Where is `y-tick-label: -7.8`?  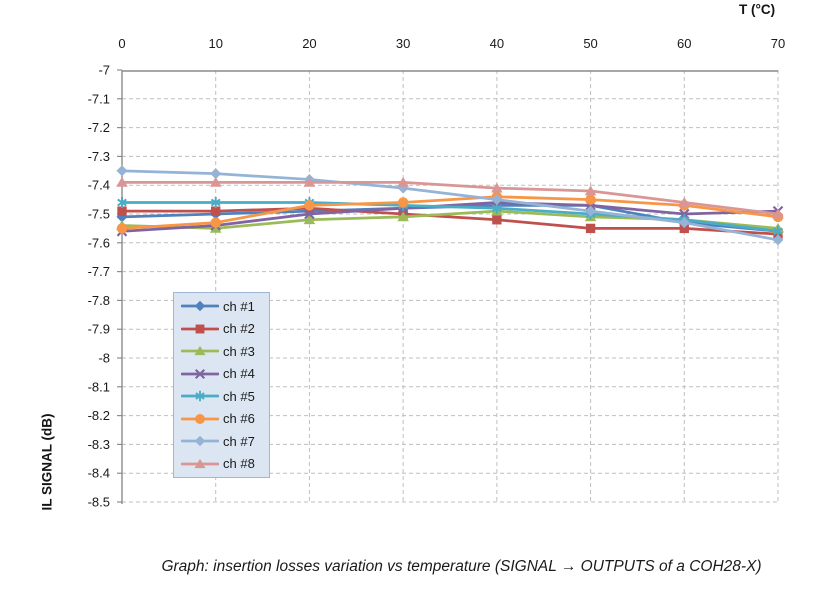 y-tick-label: -7.8 is located at coordinates (99, 300).